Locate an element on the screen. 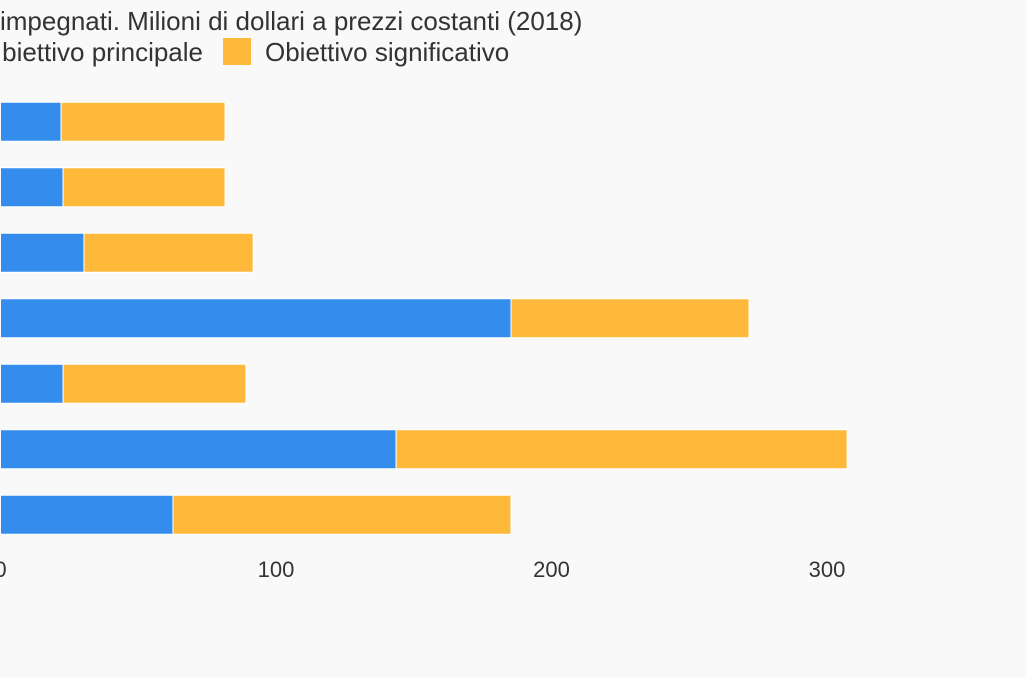 Image resolution: width=1026 pixels, height=678 pixels. x-tick-label: 100 is located at coordinates (276, 569).